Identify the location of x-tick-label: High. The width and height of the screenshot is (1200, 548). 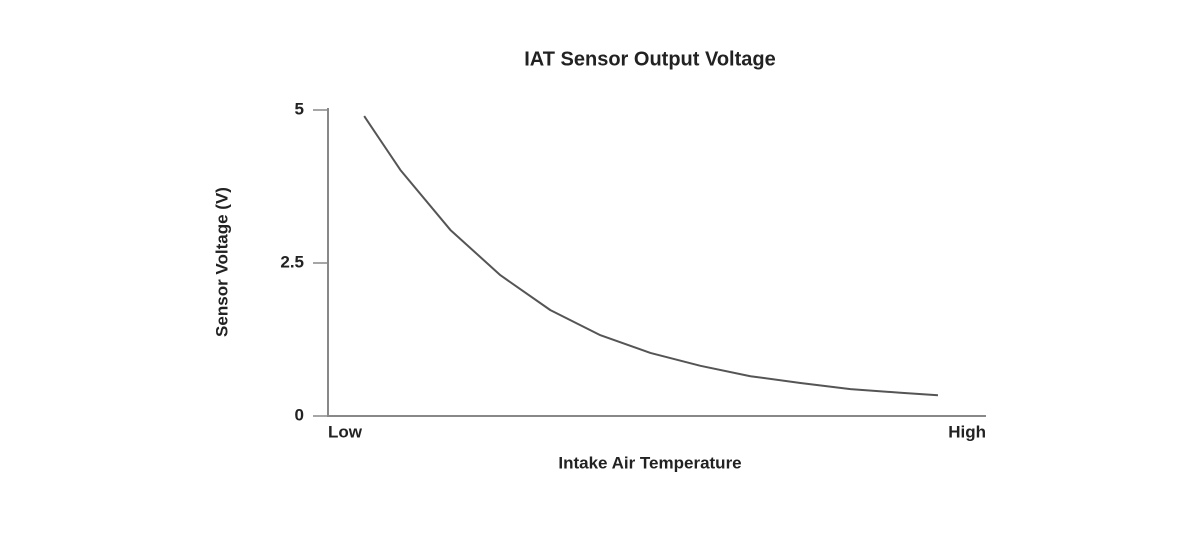
(967, 431).